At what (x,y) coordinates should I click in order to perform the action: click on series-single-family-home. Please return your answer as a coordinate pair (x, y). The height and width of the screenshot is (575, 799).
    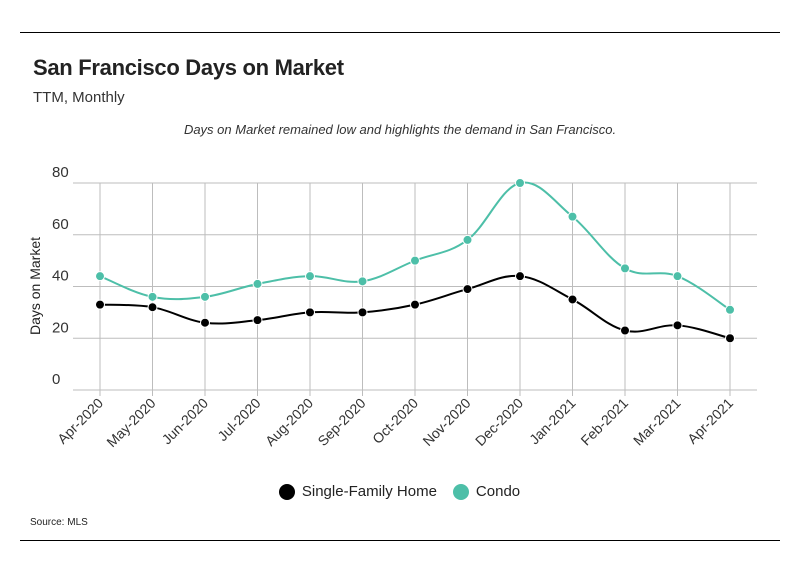
    Looking at the image, I should click on (415, 307).